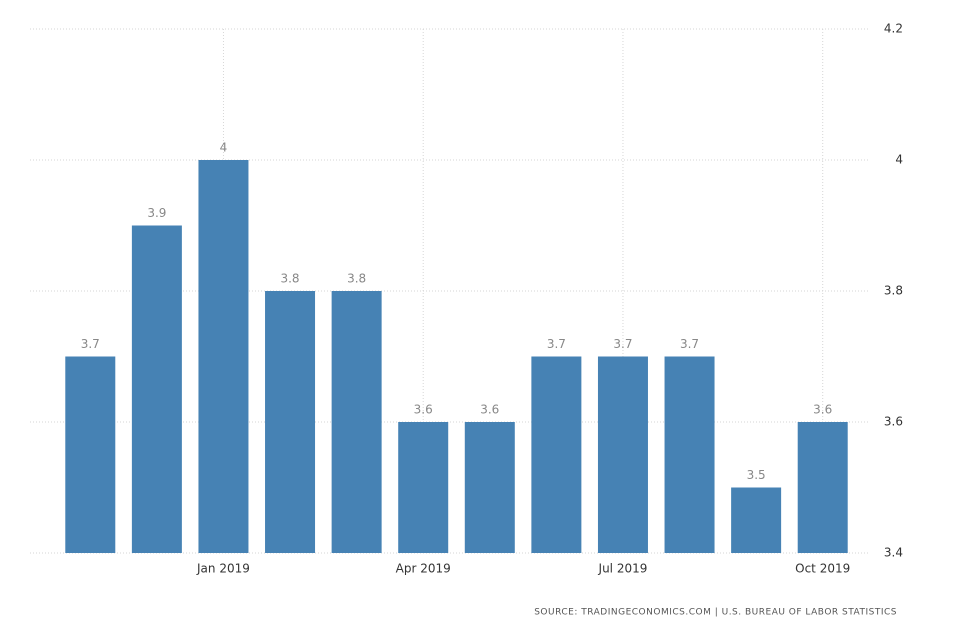  I want to click on x-tick-label: Jan 2019, so click(223, 569).